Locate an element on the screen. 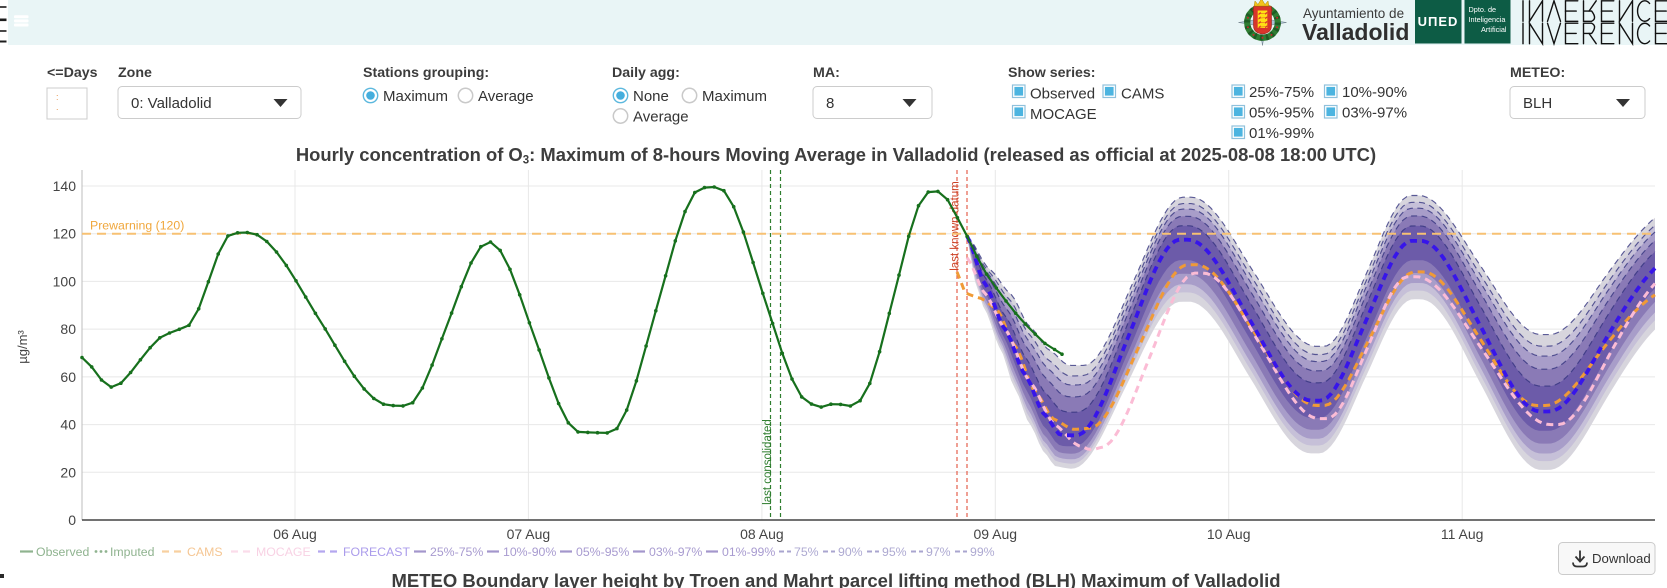 This screenshot has width=1667, height=588. svg-text: 20 is located at coordinates (68, 472).